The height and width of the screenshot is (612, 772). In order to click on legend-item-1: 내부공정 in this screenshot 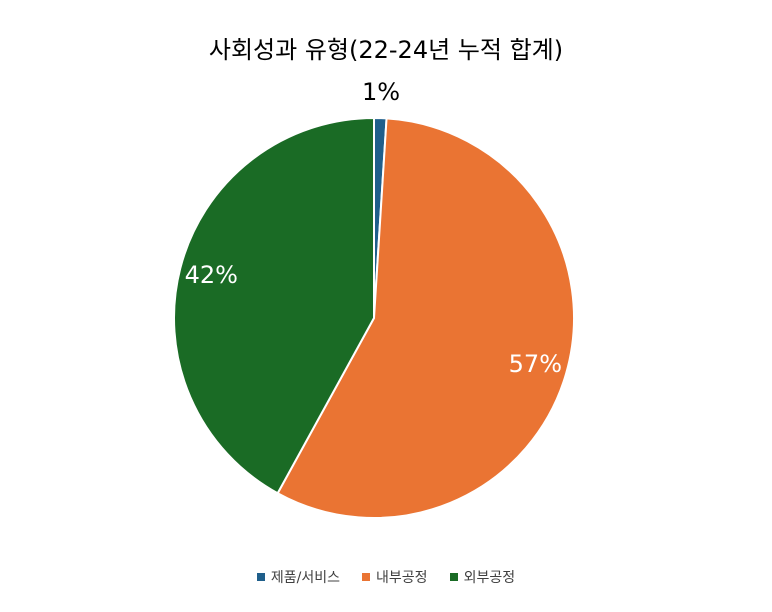, I will do `click(395, 577)`.